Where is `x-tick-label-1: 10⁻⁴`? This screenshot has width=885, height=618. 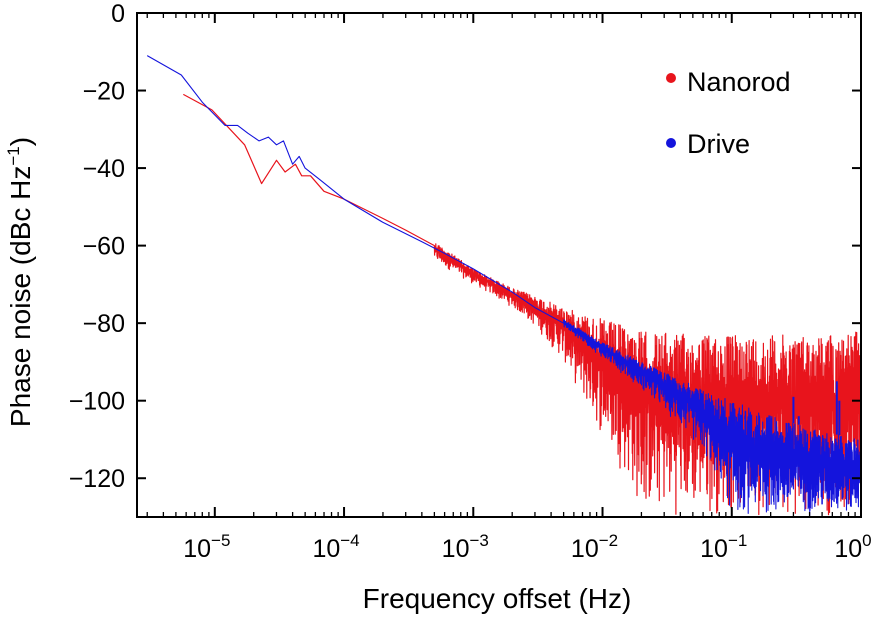 x-tick-label-1: 10⁻⁴ is located at coordinates (335, 547).